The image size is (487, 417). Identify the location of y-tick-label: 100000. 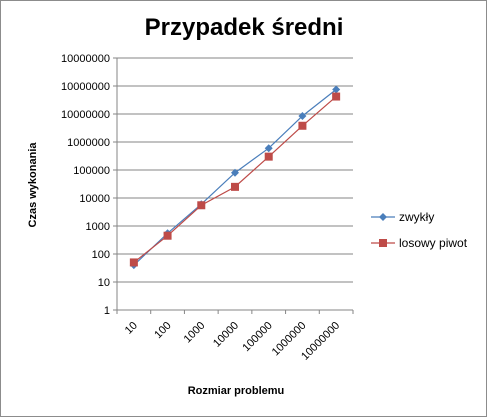
(91, 171).